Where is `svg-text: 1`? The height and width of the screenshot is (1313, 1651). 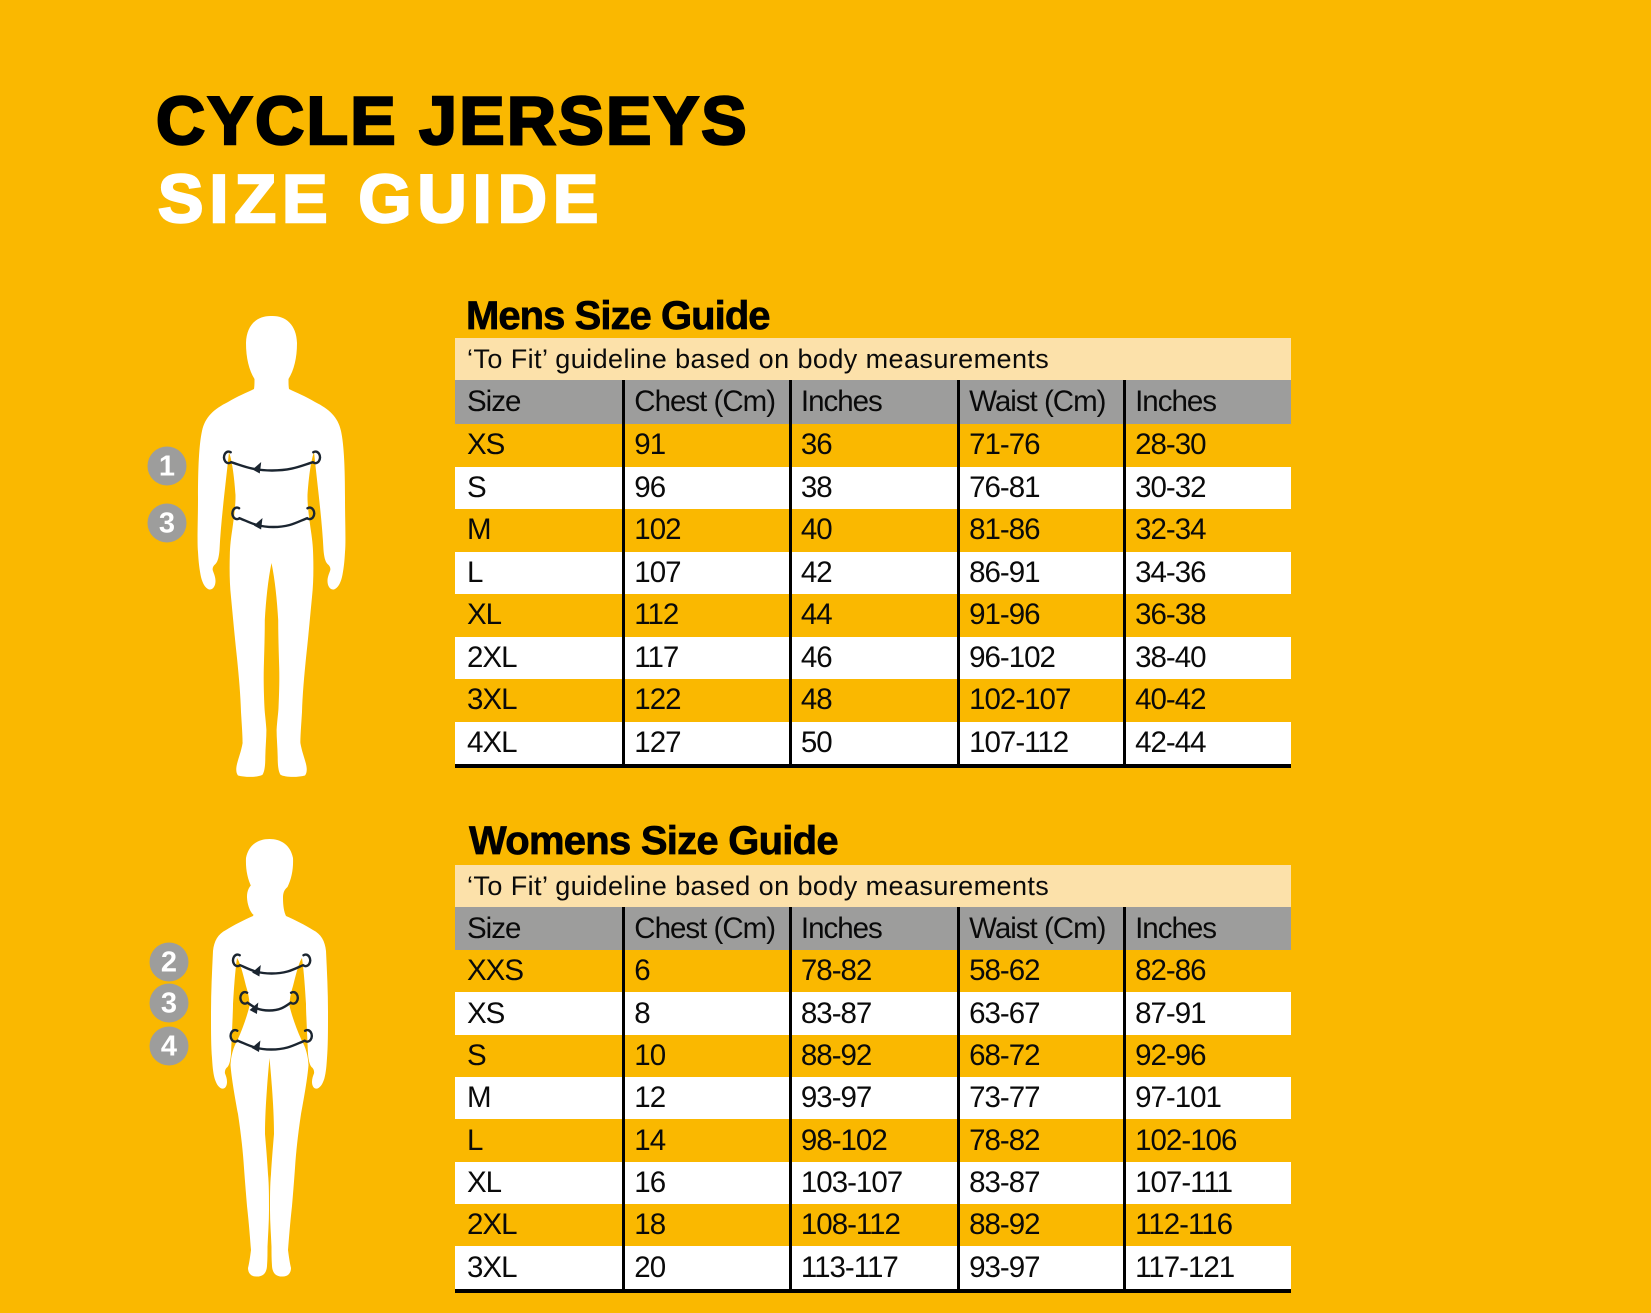 svg-text: 1 is located at coordinates (167, 467).